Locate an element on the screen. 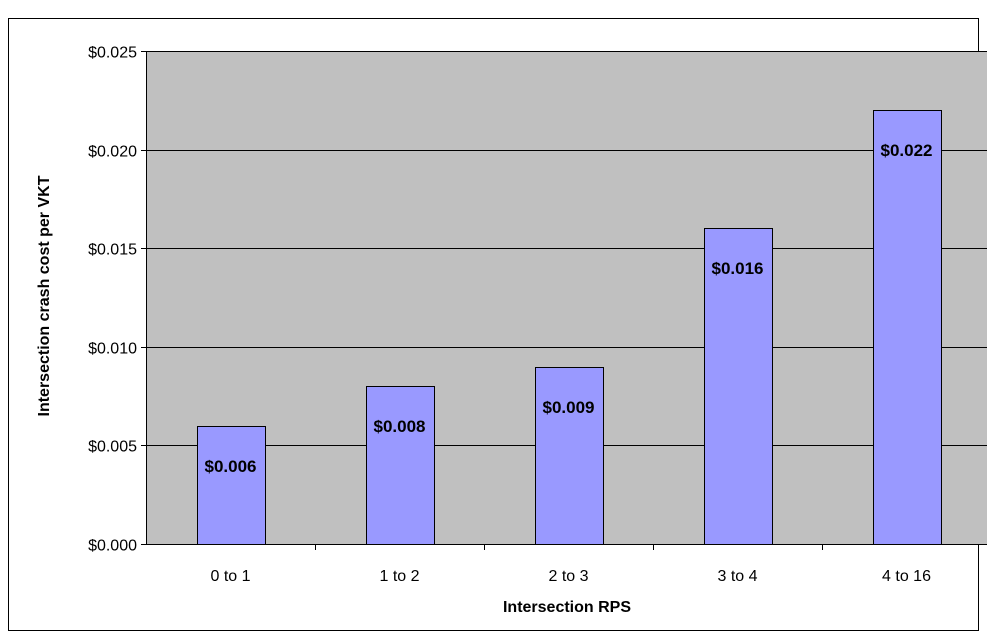 The height and width of the screenshot is (644, 987). x-axis-title: Intersection RPS is located at coordinates (567, 607).